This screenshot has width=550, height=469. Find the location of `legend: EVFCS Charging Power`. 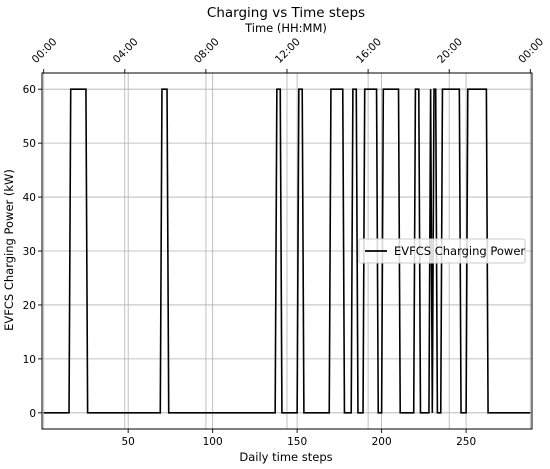

legend: EVFCS Charging Power is located at coordinates (442, 251).